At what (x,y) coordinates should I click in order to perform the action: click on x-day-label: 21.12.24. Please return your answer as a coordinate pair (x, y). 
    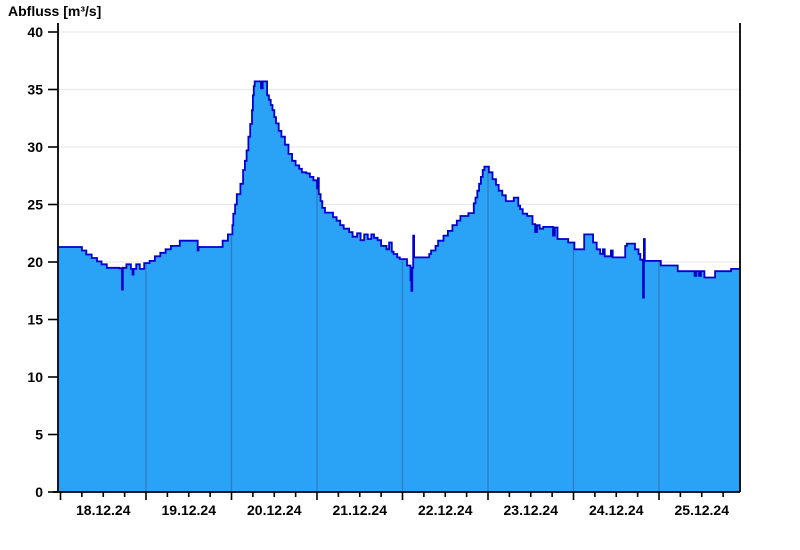
    Looking at the image, I should click on (360, 510).